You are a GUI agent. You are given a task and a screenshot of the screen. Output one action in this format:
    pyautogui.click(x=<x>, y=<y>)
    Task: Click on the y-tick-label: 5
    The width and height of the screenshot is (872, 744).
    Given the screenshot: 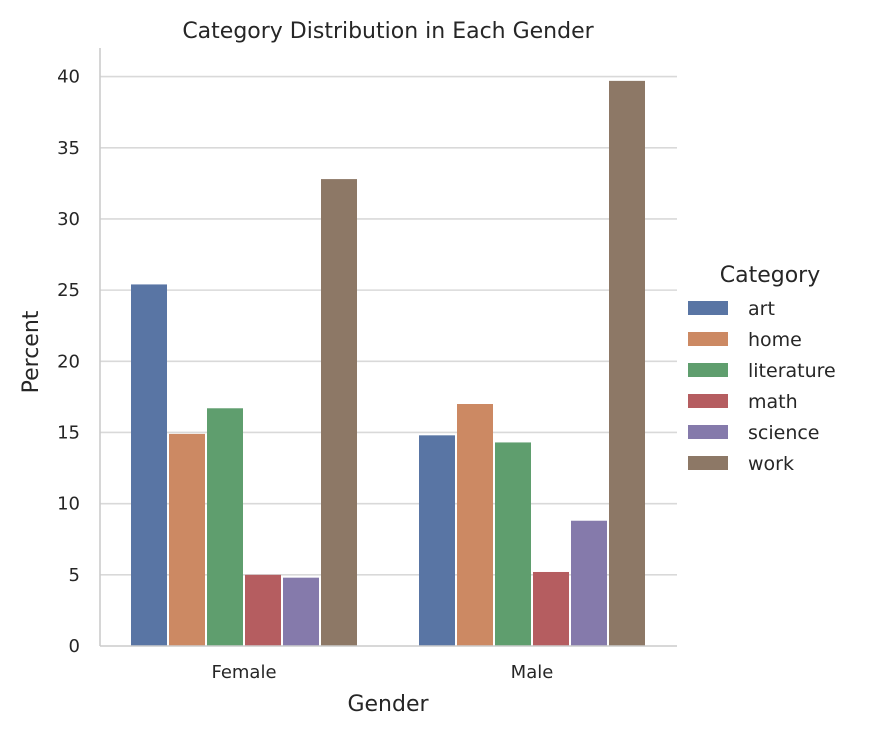 What is the action you would take?
    pyautogui.click(x=74, y=575)
    